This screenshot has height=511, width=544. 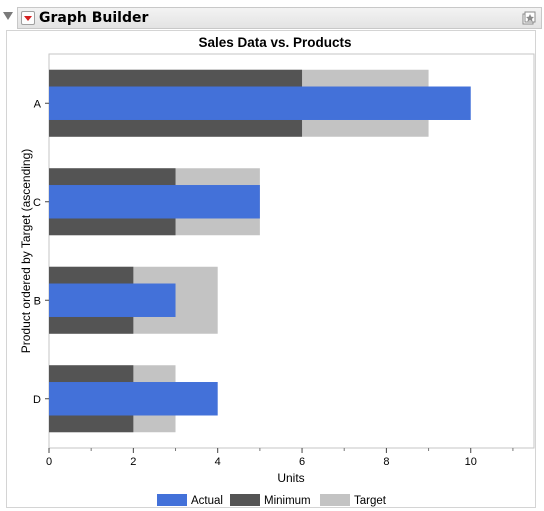 I want to click on legend-swatch-target, so click(x=335, y=500).